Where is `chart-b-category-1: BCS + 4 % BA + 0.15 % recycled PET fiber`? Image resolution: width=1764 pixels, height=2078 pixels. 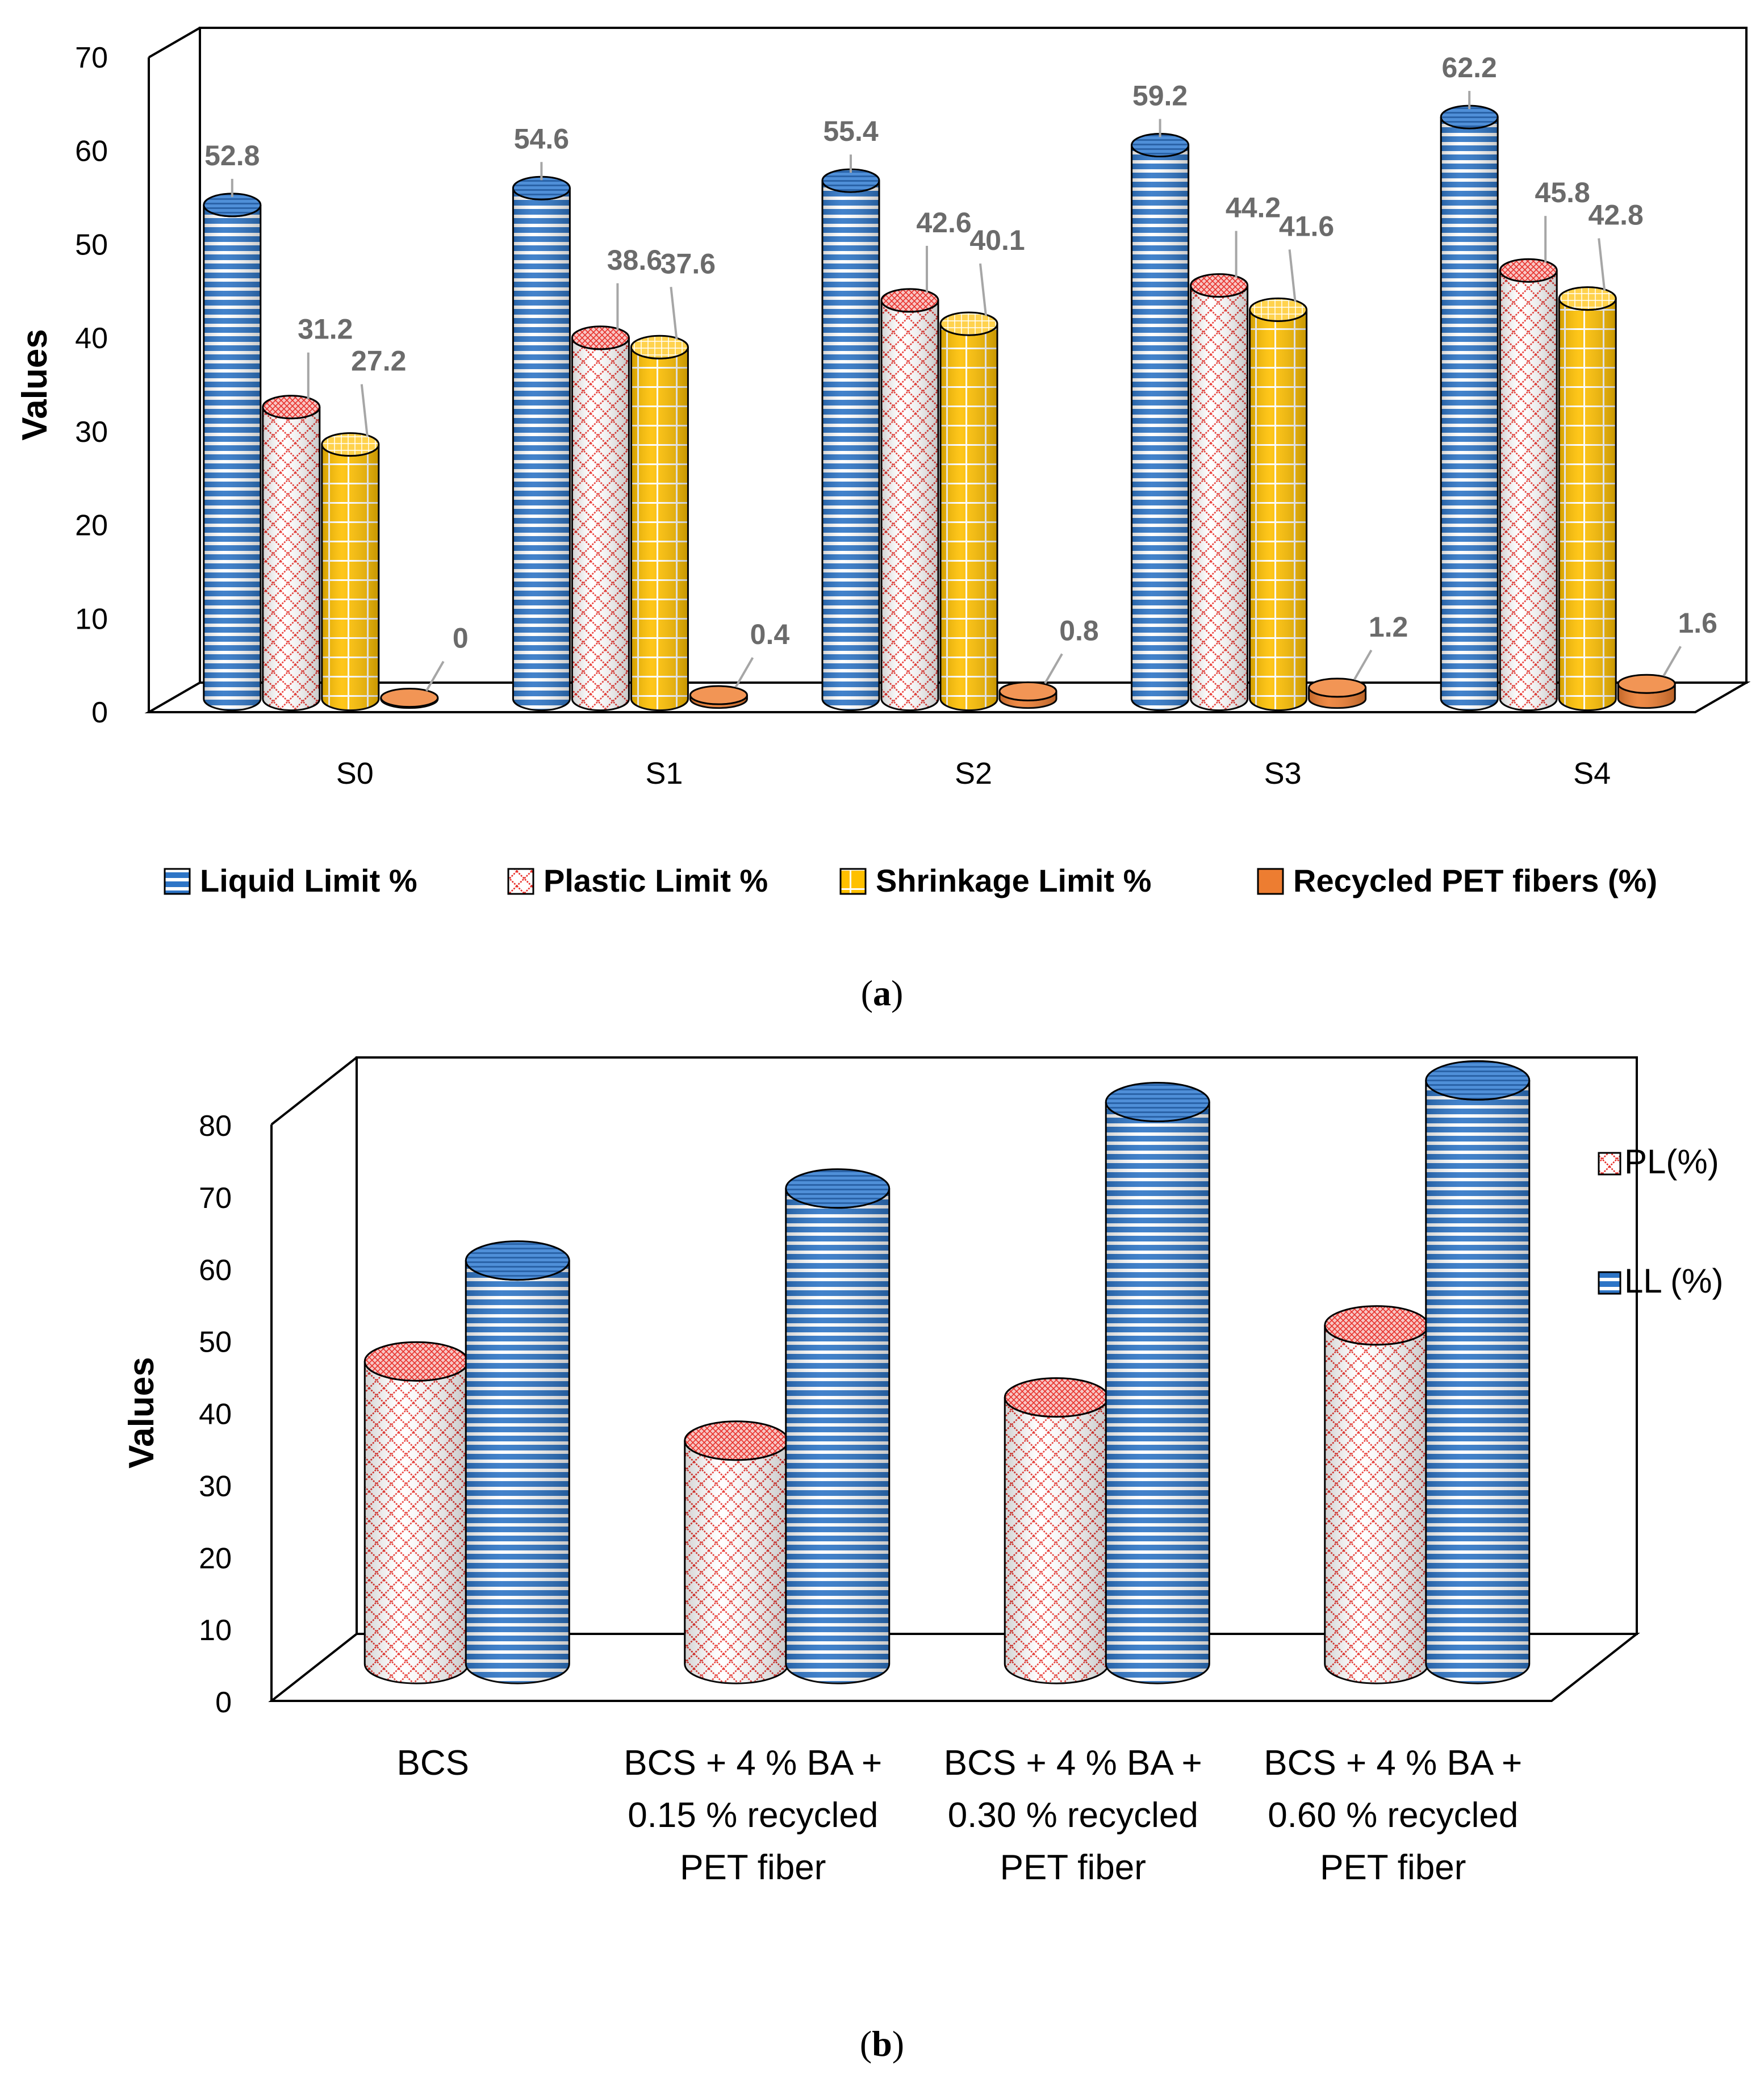 chart-b-category-1: BCS + 4 % BA + 0.15 % recycled PET fiber is located at coordinates (753, 1815).